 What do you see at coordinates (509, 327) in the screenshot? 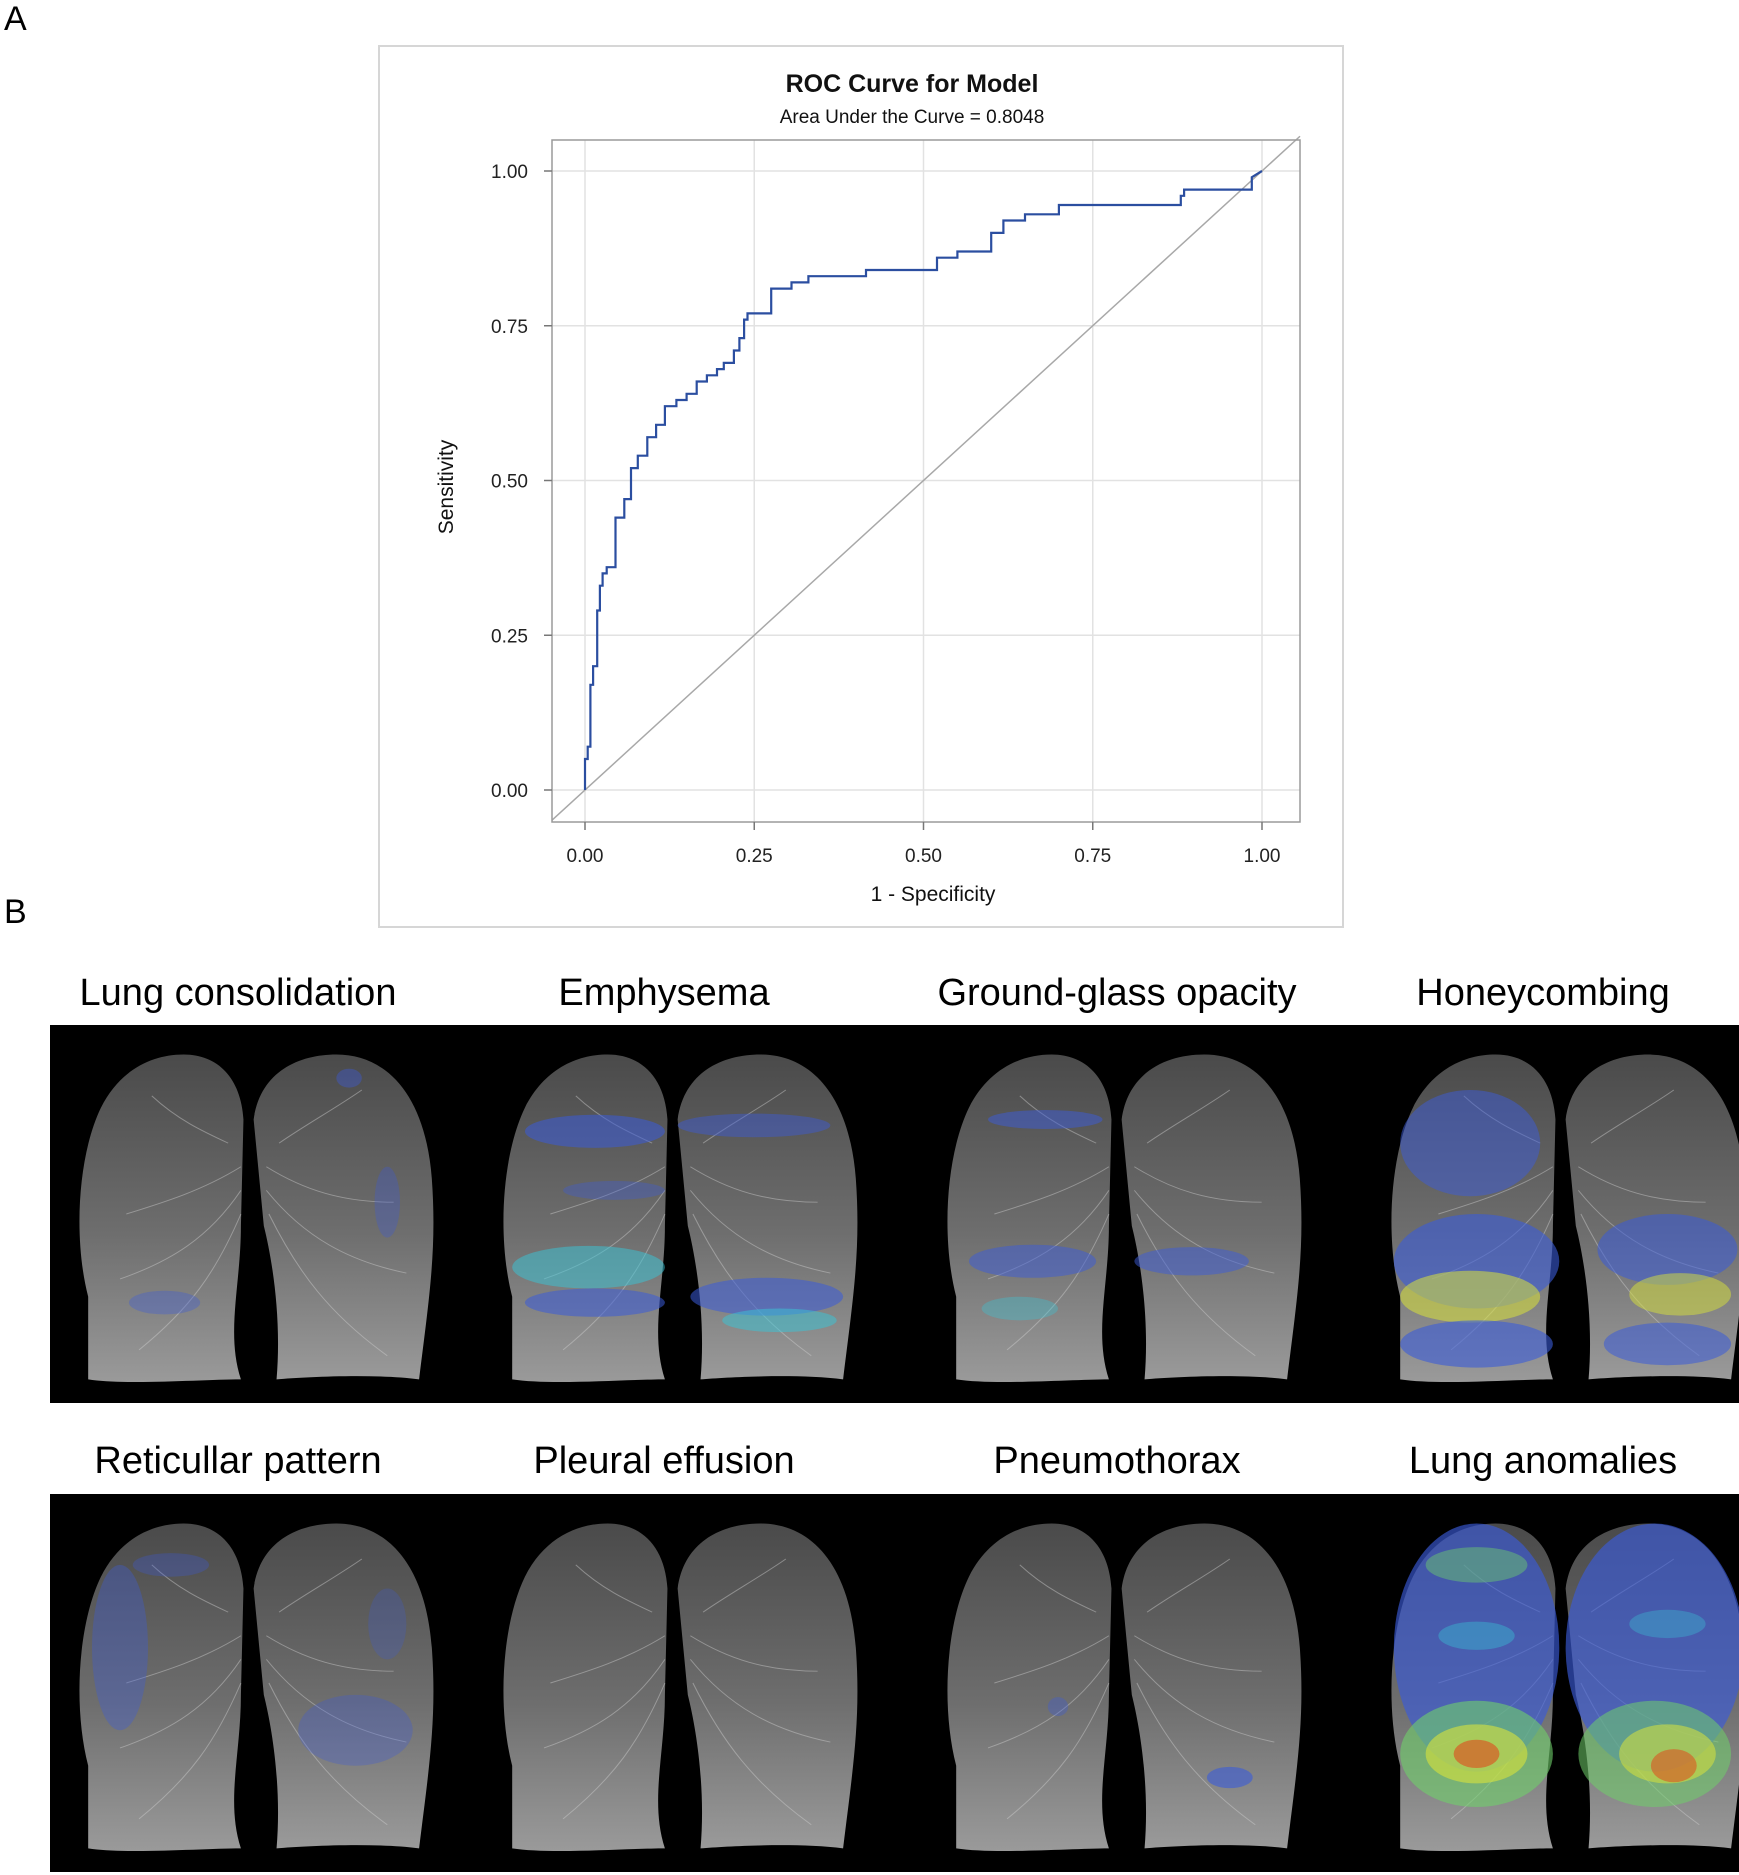
I see `y-tick-label: 0.75` at bounding box center [509, 327].